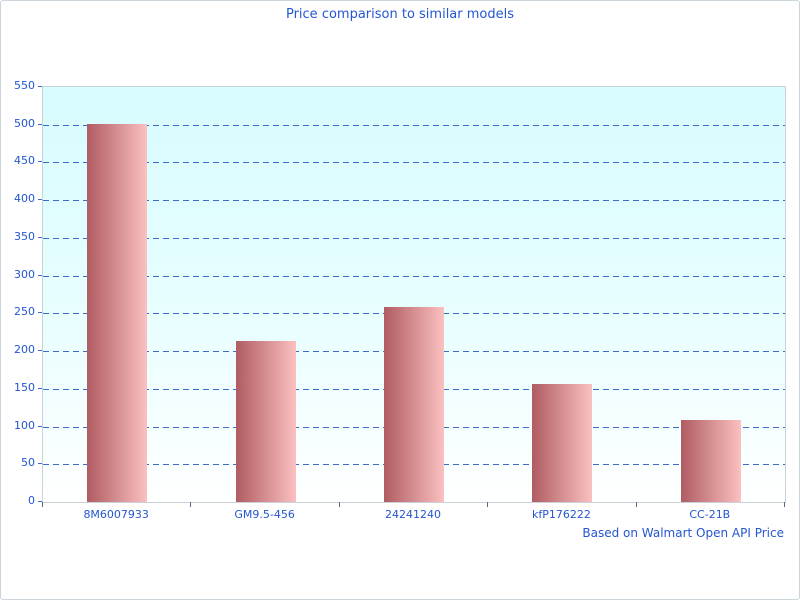  I want to click on y-tick-label-100: 100, so click(24, 425).